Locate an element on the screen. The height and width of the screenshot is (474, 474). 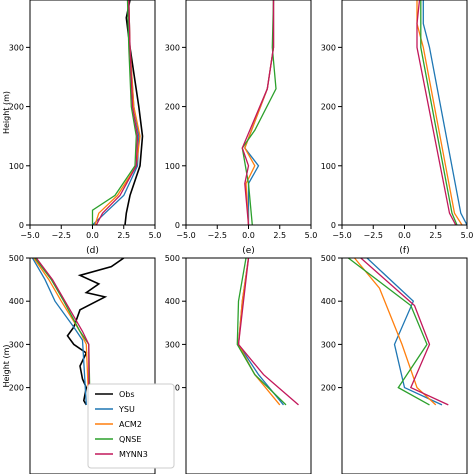
legend-box is located at coordinates (131, 426).